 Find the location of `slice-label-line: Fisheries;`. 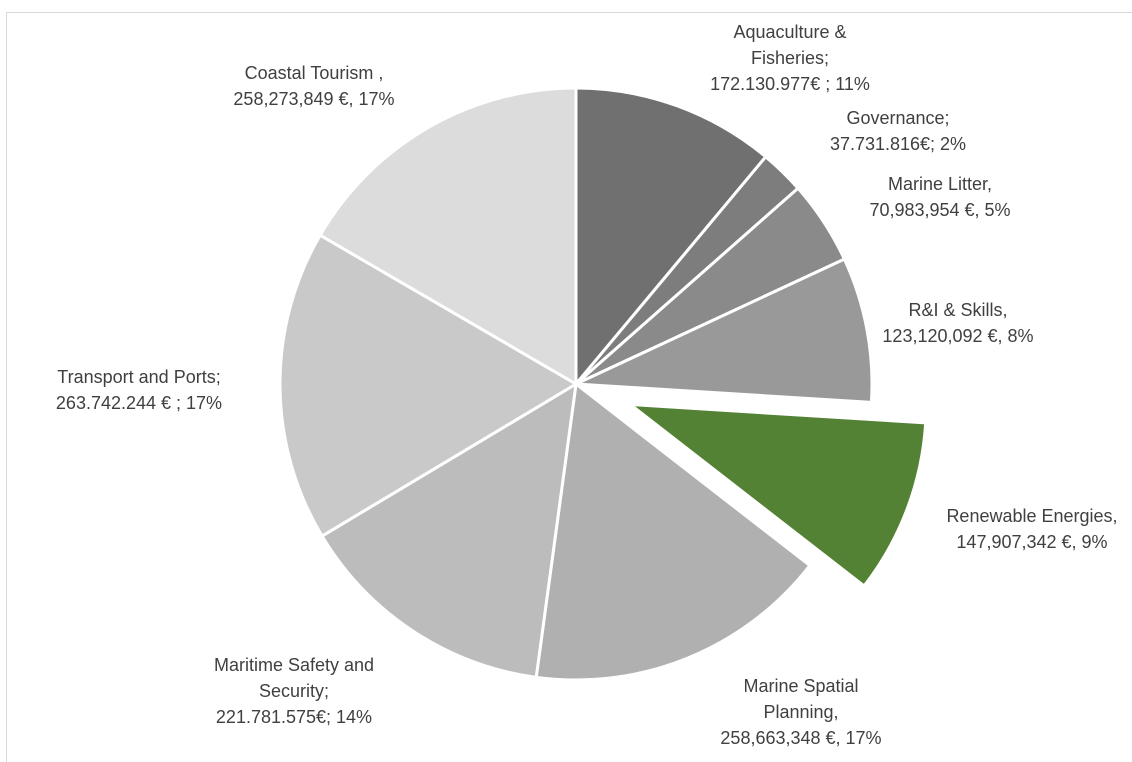

slice-label-line: Fisheries; is located at coordinates (790, 58).